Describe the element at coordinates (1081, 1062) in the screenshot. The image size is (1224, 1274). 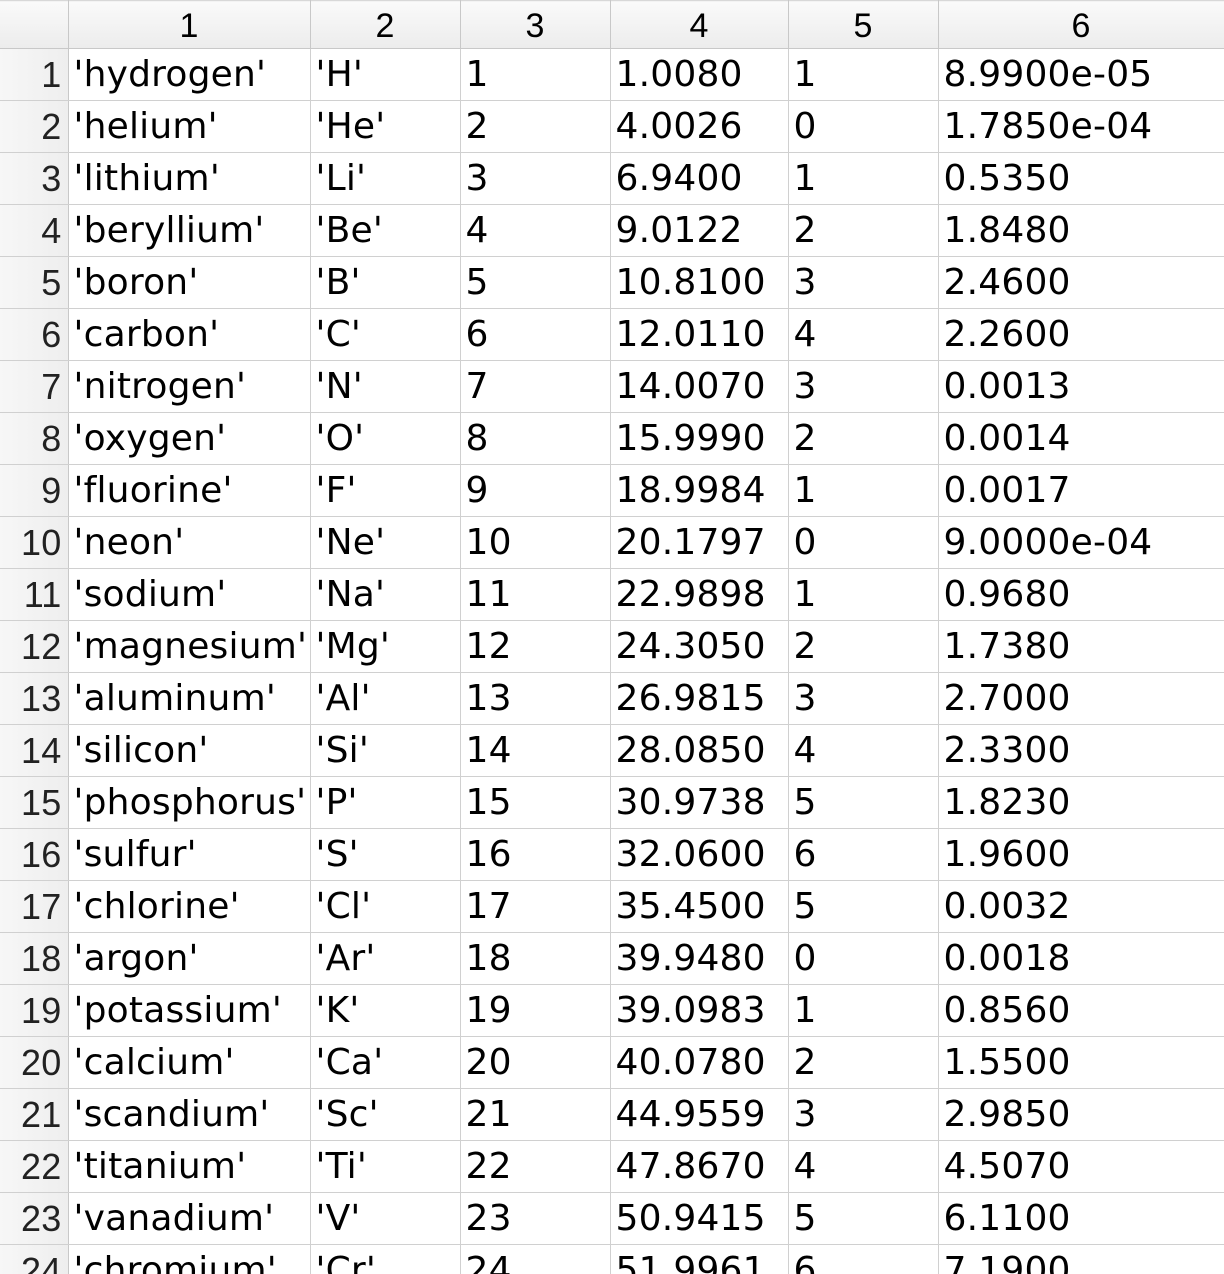
I see `grid-cell: 1.5500` at that location.